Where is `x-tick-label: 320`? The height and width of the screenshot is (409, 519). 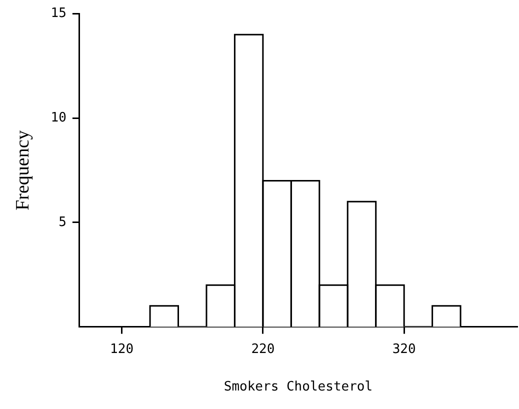 x-tick-label: 320 is located at coordinates (404, 349).